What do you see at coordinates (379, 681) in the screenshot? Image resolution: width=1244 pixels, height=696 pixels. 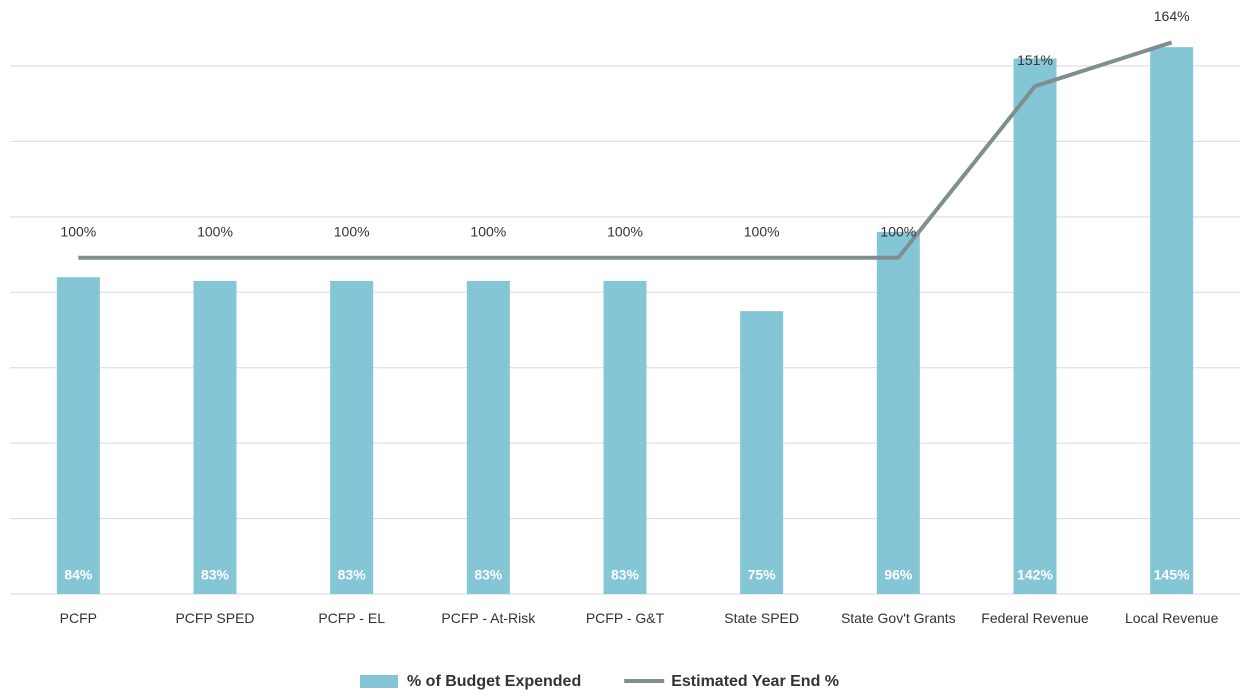 I see `legend-swatch` at bounding box center [379, 681].